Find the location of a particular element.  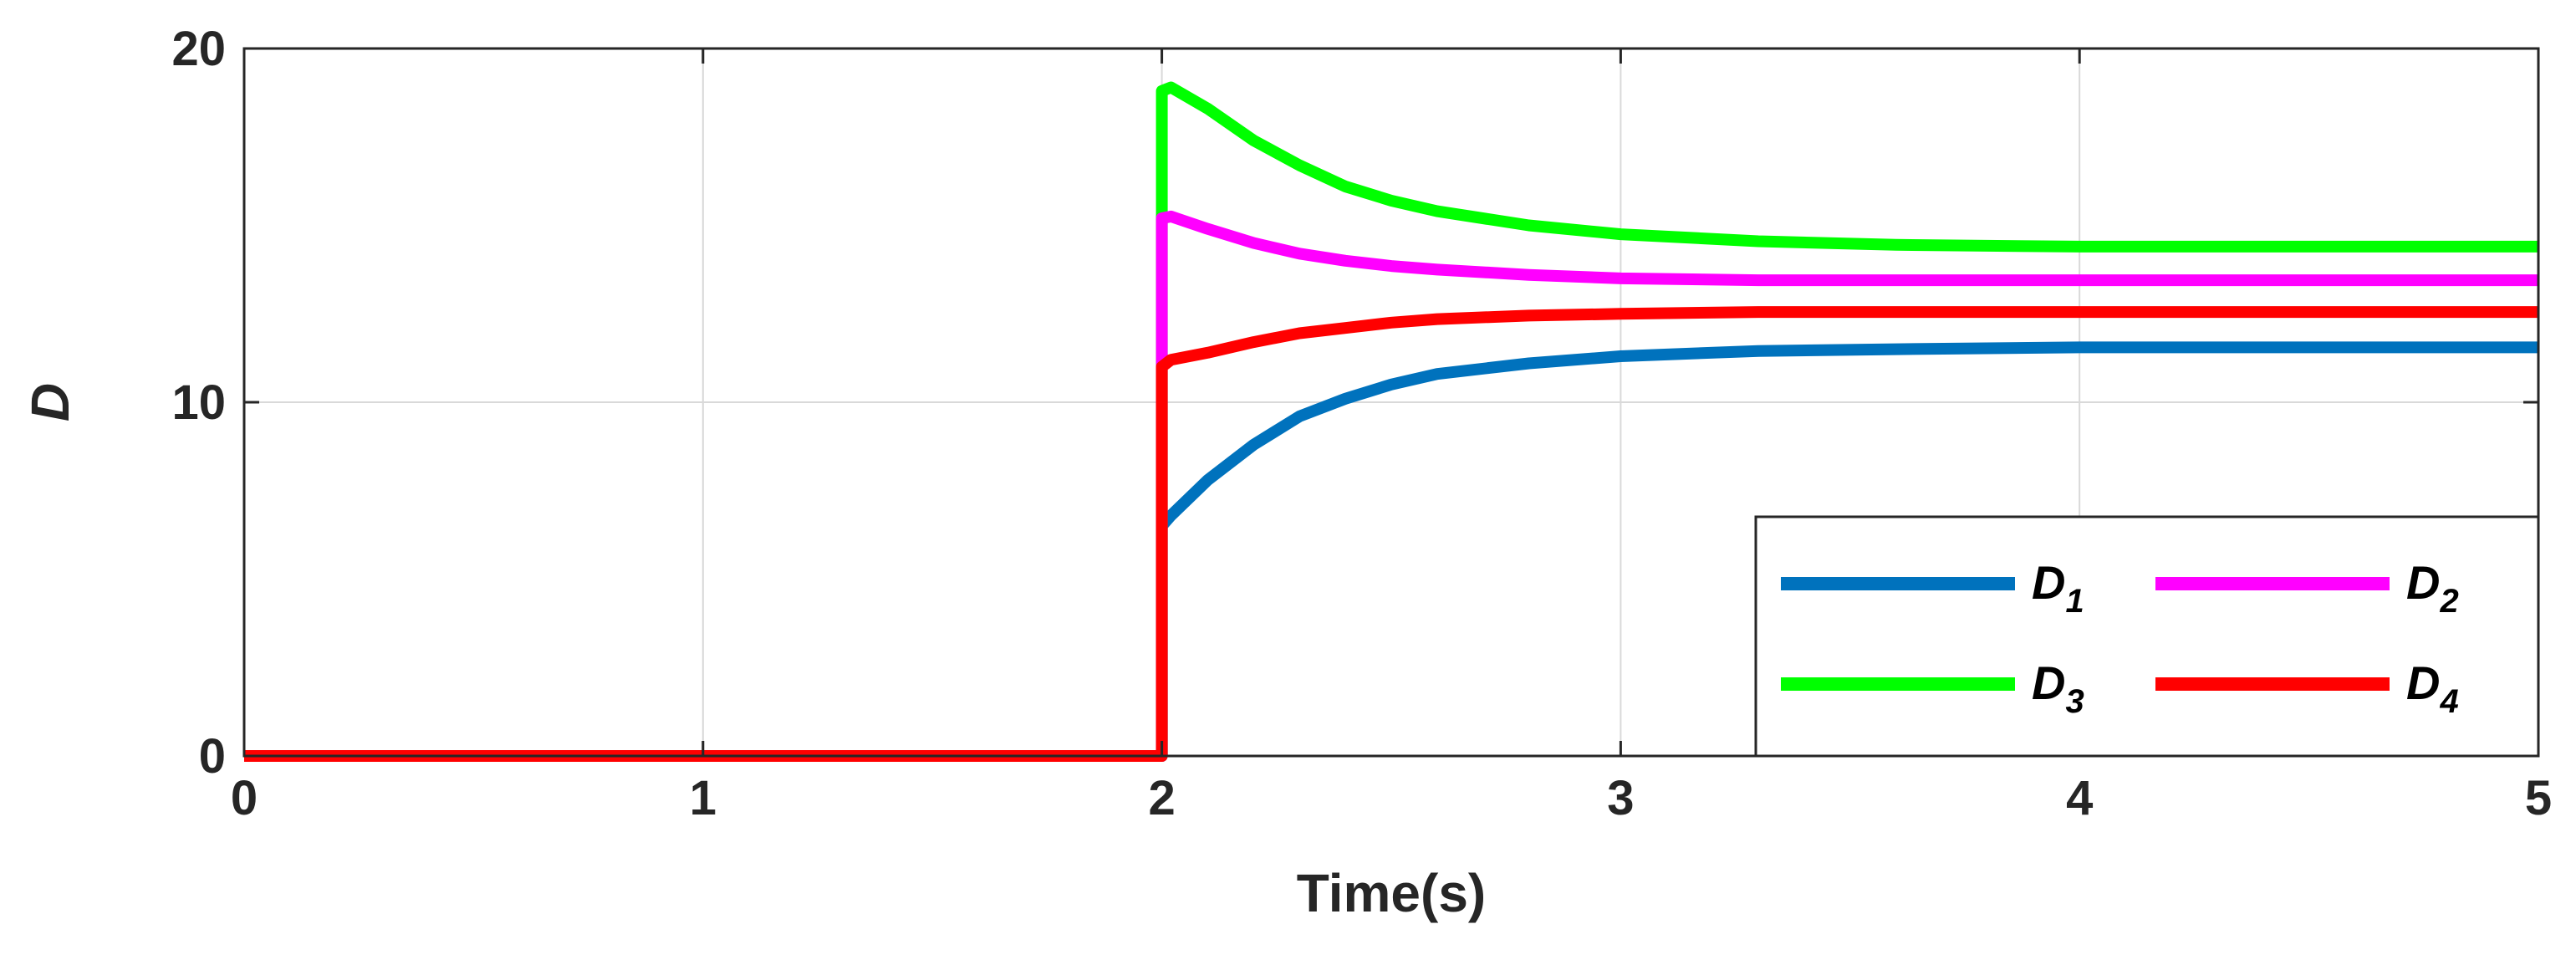

x-axis-label: Time(s) is located at coordinates (1391, 893).